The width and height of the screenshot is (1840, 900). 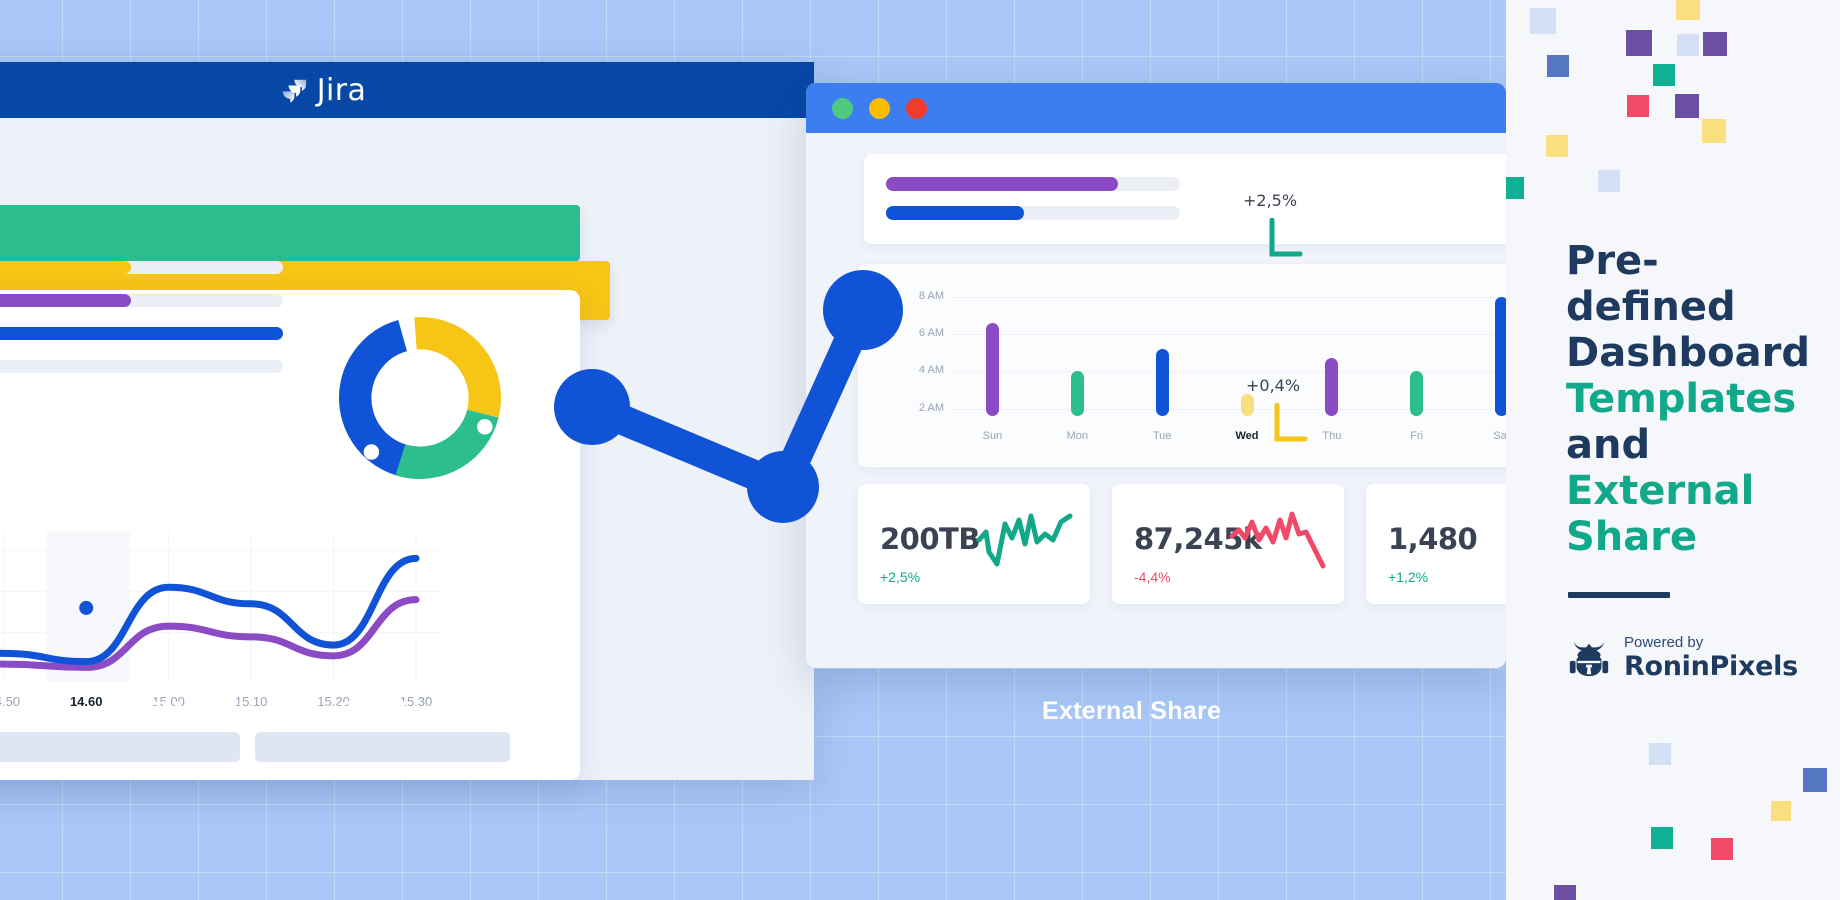 I want to click on line-xtick: 15.10, so click(x=251, y=701).